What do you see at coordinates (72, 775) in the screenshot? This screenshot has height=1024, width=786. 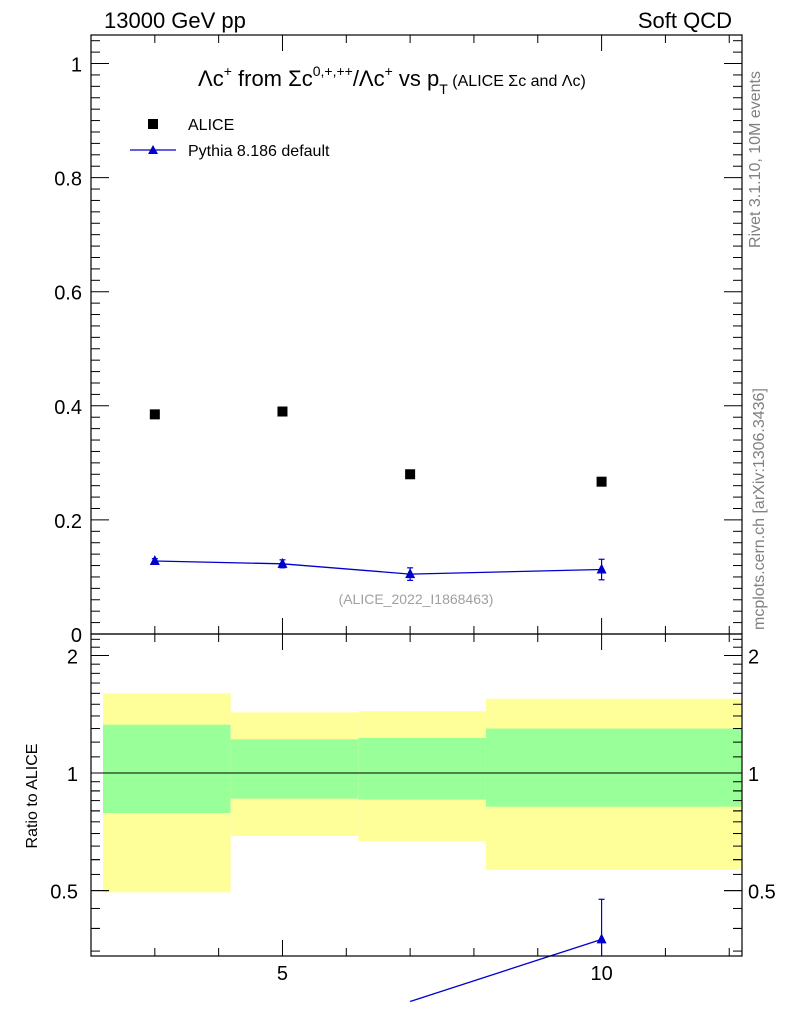 I see `ratio-y-tick-label: 1` at bounding box center [72, 775].